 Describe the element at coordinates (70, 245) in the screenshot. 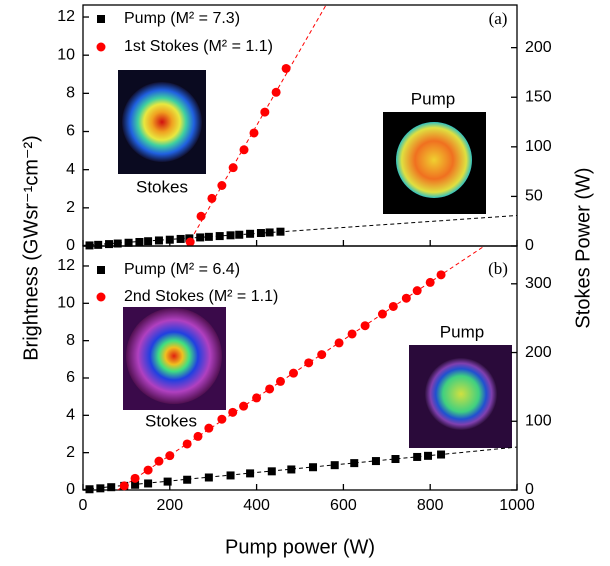

I see `y-tick-label: 0` at that location.